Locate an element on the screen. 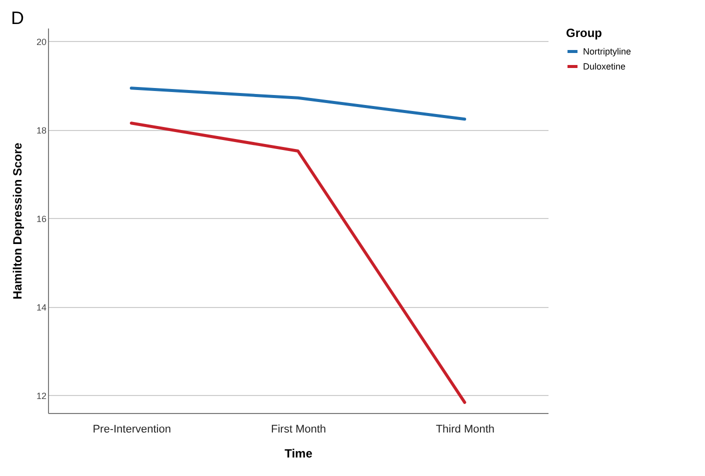 The height and width of the screenshot is (476, 705). x-tick-label: Third Month is located at coordinates (465, 430).